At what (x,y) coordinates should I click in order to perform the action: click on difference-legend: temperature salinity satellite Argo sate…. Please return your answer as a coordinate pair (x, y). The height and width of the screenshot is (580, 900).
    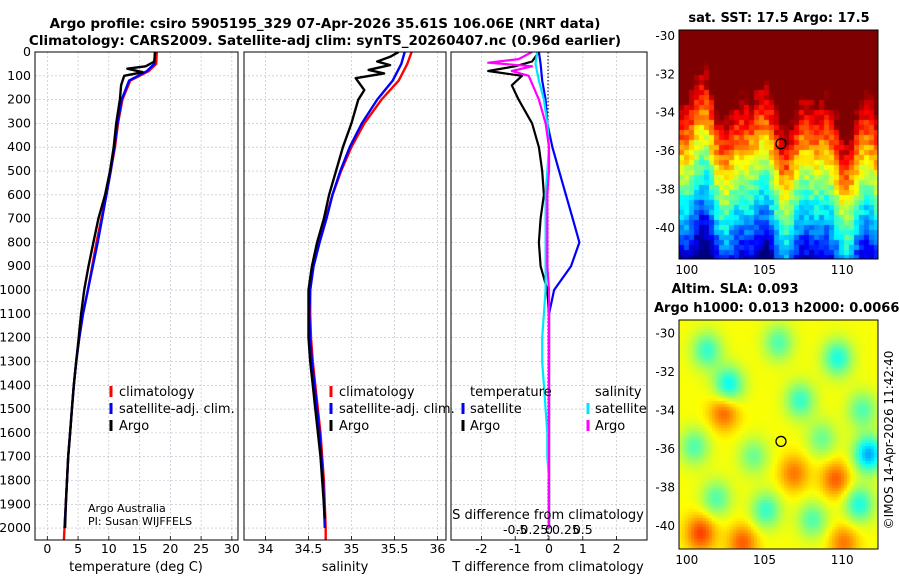
    Looking at the image, I should click on (554, 409).